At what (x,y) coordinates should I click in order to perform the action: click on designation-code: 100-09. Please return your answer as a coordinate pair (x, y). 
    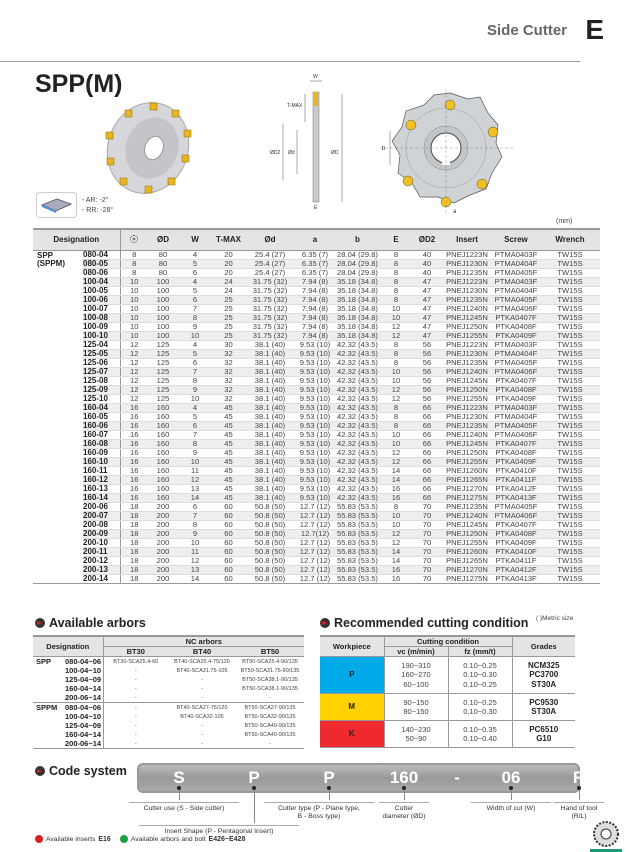
    Looking at the image, I should click on (102, 327).